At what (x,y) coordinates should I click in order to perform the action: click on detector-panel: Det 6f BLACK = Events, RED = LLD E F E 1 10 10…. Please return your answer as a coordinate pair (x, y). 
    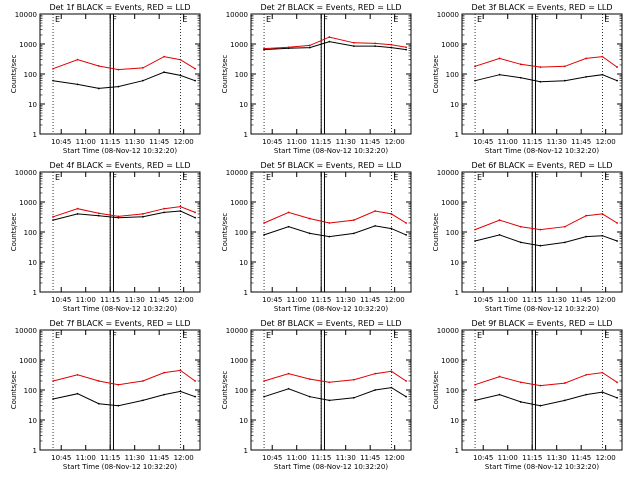
    Looking at the image, I should click on (527, 237).